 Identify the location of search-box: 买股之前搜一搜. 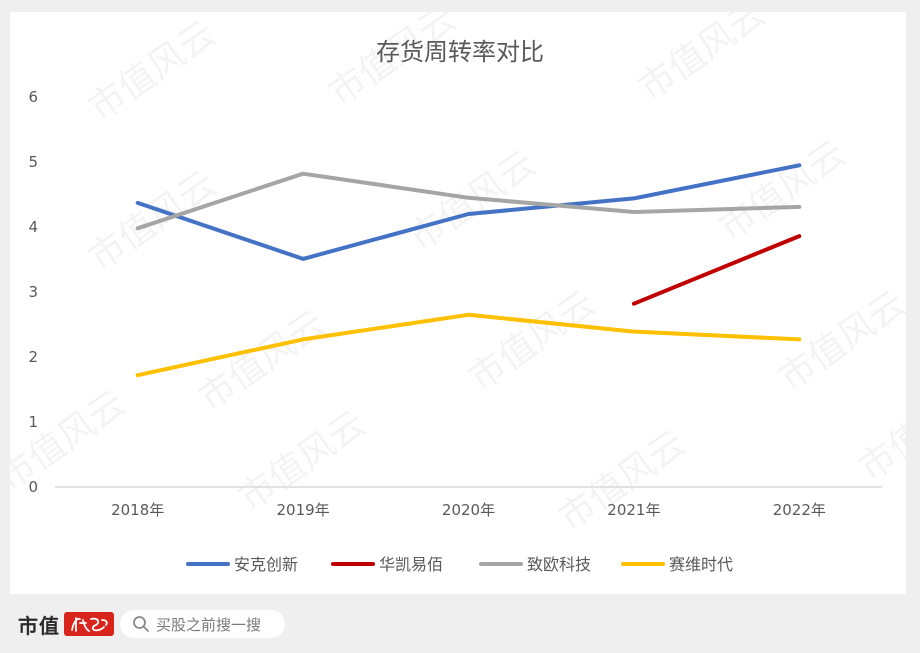
(202, 624).